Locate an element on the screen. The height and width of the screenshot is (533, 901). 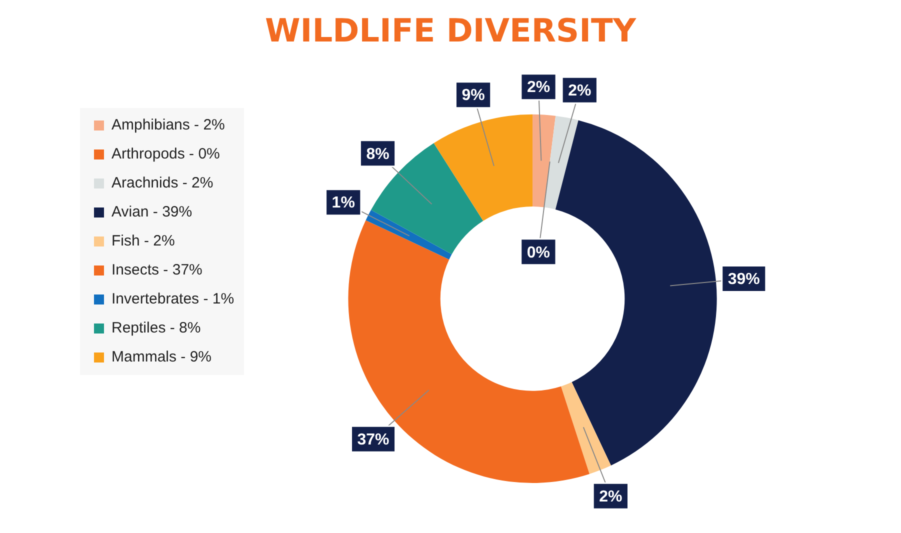
legend-label: Arachnids - 2% is located at coordinates (163, 183).